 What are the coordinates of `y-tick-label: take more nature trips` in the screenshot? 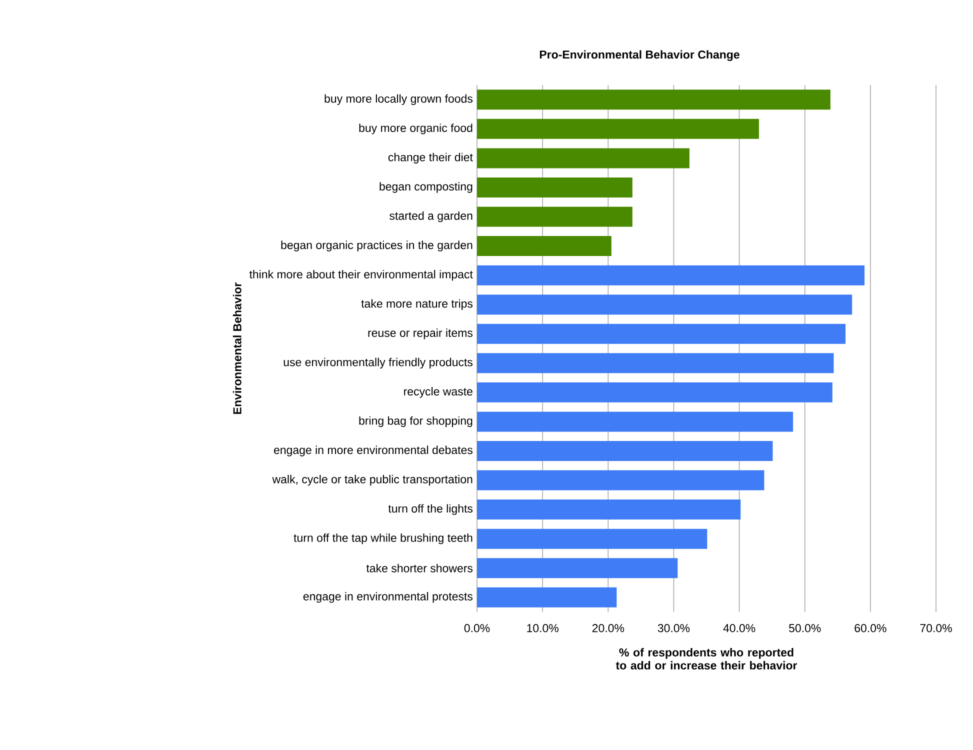 It's located at (417, 304).